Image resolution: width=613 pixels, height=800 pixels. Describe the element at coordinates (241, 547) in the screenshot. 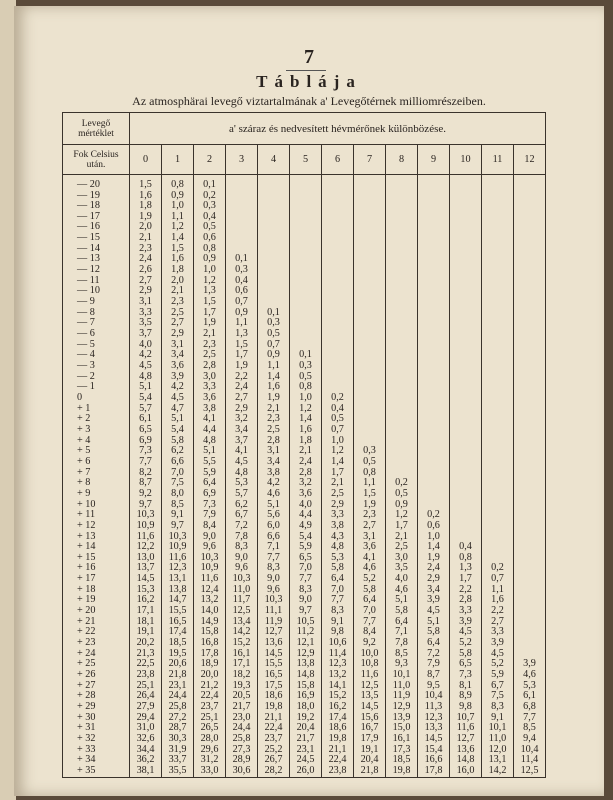

I see `cell: 8,3` at that location.